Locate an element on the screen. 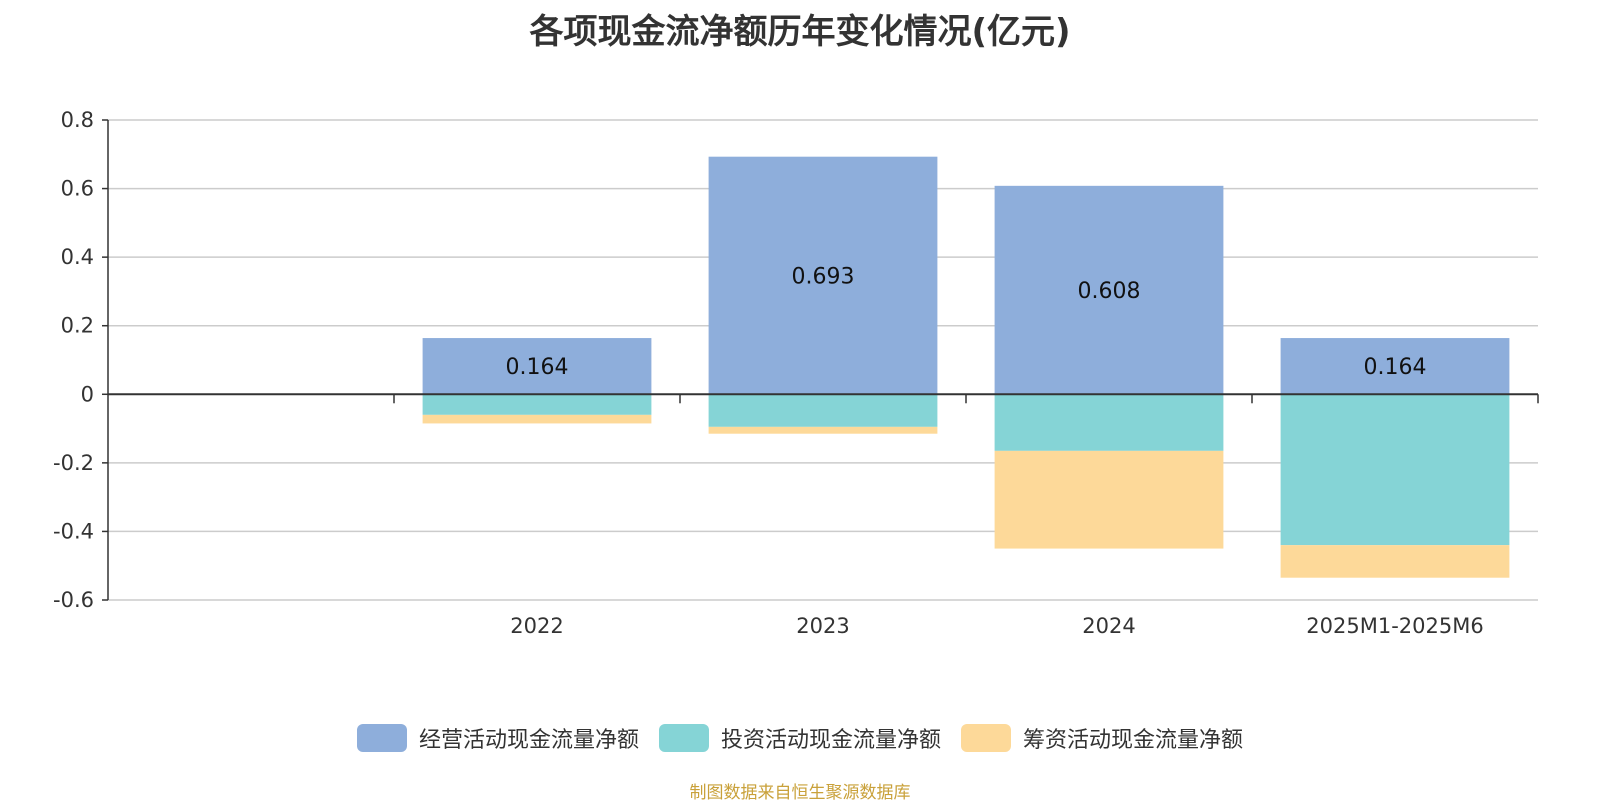  x-tick-label: 2024 is located at coordinates (1108, 626).